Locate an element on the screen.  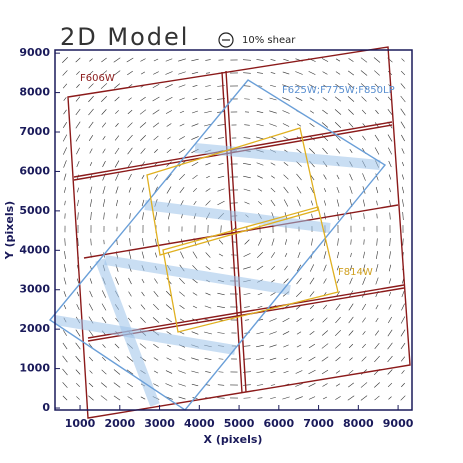
x-tick-label: 2000 is located at coordinates (119, 423).